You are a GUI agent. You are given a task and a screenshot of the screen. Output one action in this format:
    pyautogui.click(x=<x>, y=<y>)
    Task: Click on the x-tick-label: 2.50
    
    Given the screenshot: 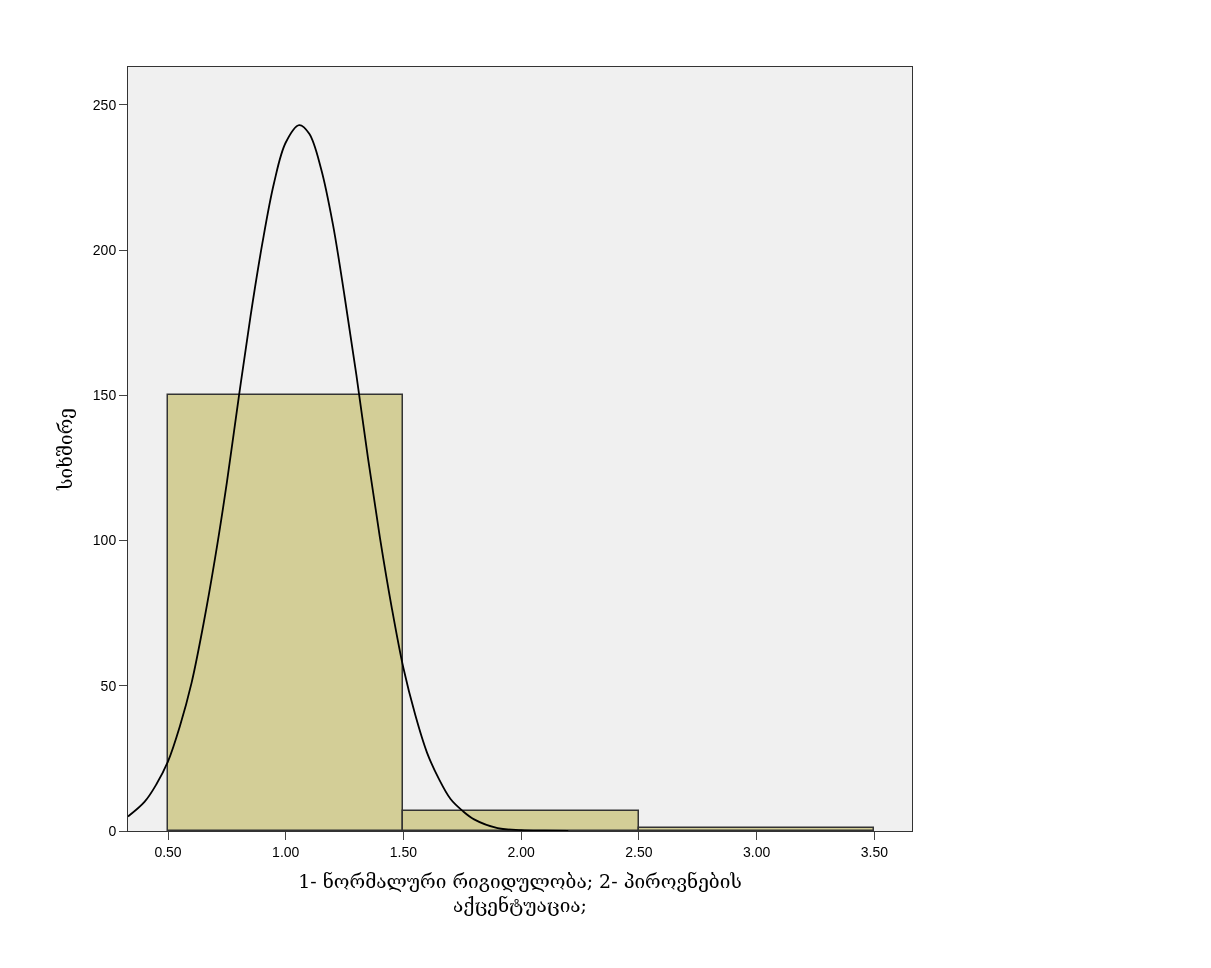 What is the action you would take?
    pyautogui.click(x=639, y=851)
    